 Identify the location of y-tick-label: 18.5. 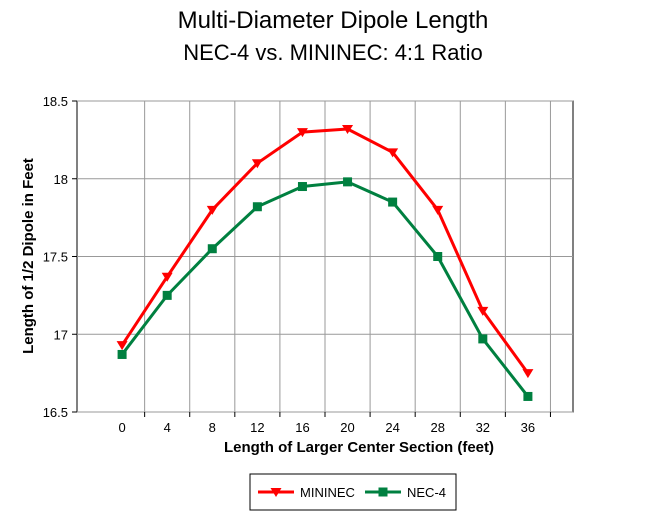
(55, 101).